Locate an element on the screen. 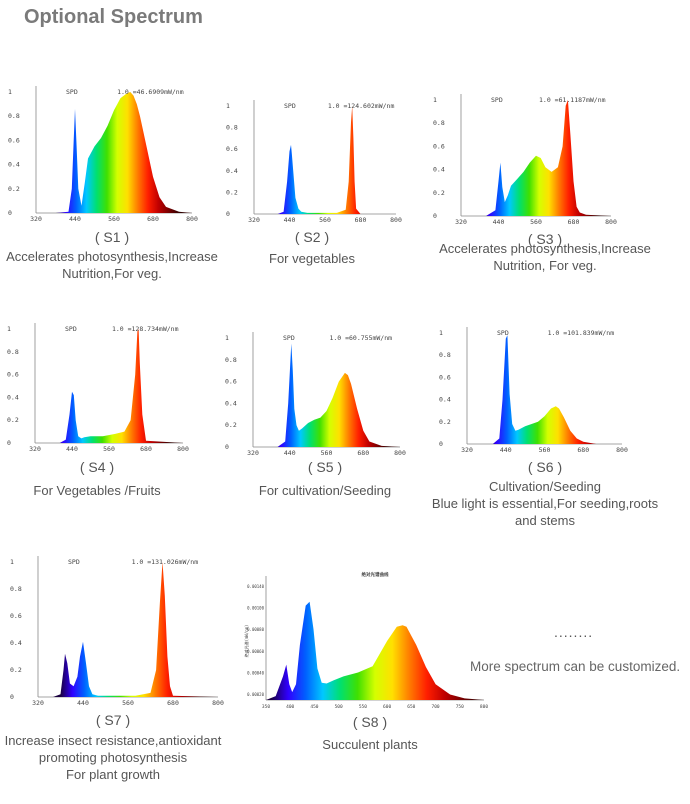 This screenshot has width=690, height=804. y-tick-label: 0.00100 is located at coordinates (255, 608).